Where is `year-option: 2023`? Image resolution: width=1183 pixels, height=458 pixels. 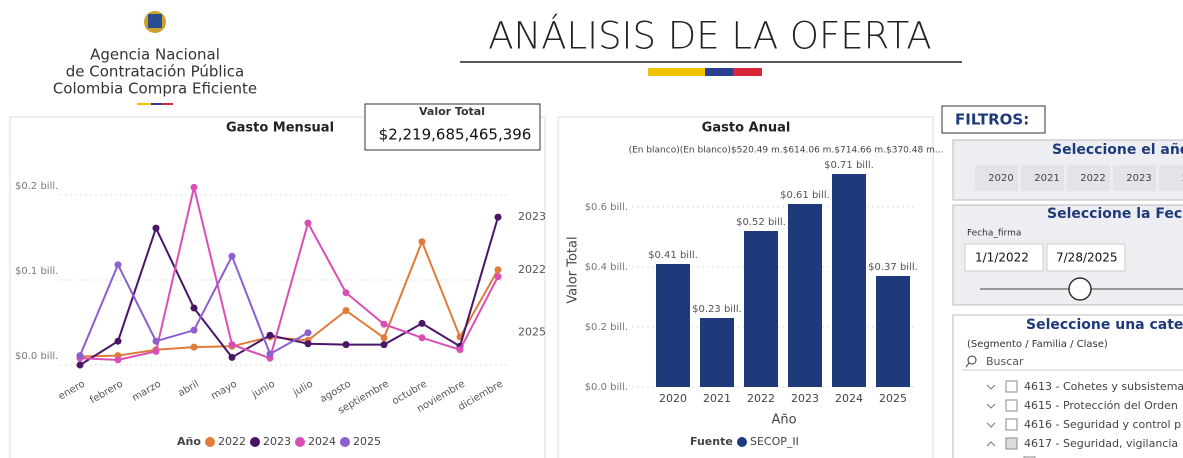
year-option: 2023 is located at coordinates (1138, 178).